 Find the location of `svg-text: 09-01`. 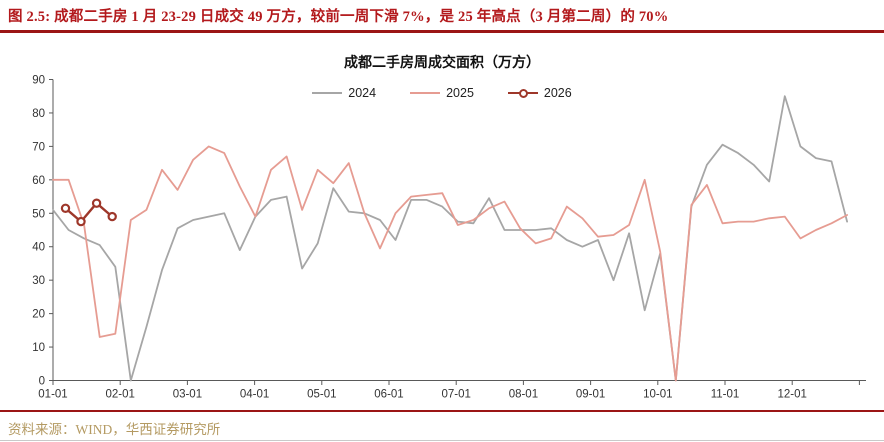

svg-text: 09-01 is located at coordinates (590, 395).